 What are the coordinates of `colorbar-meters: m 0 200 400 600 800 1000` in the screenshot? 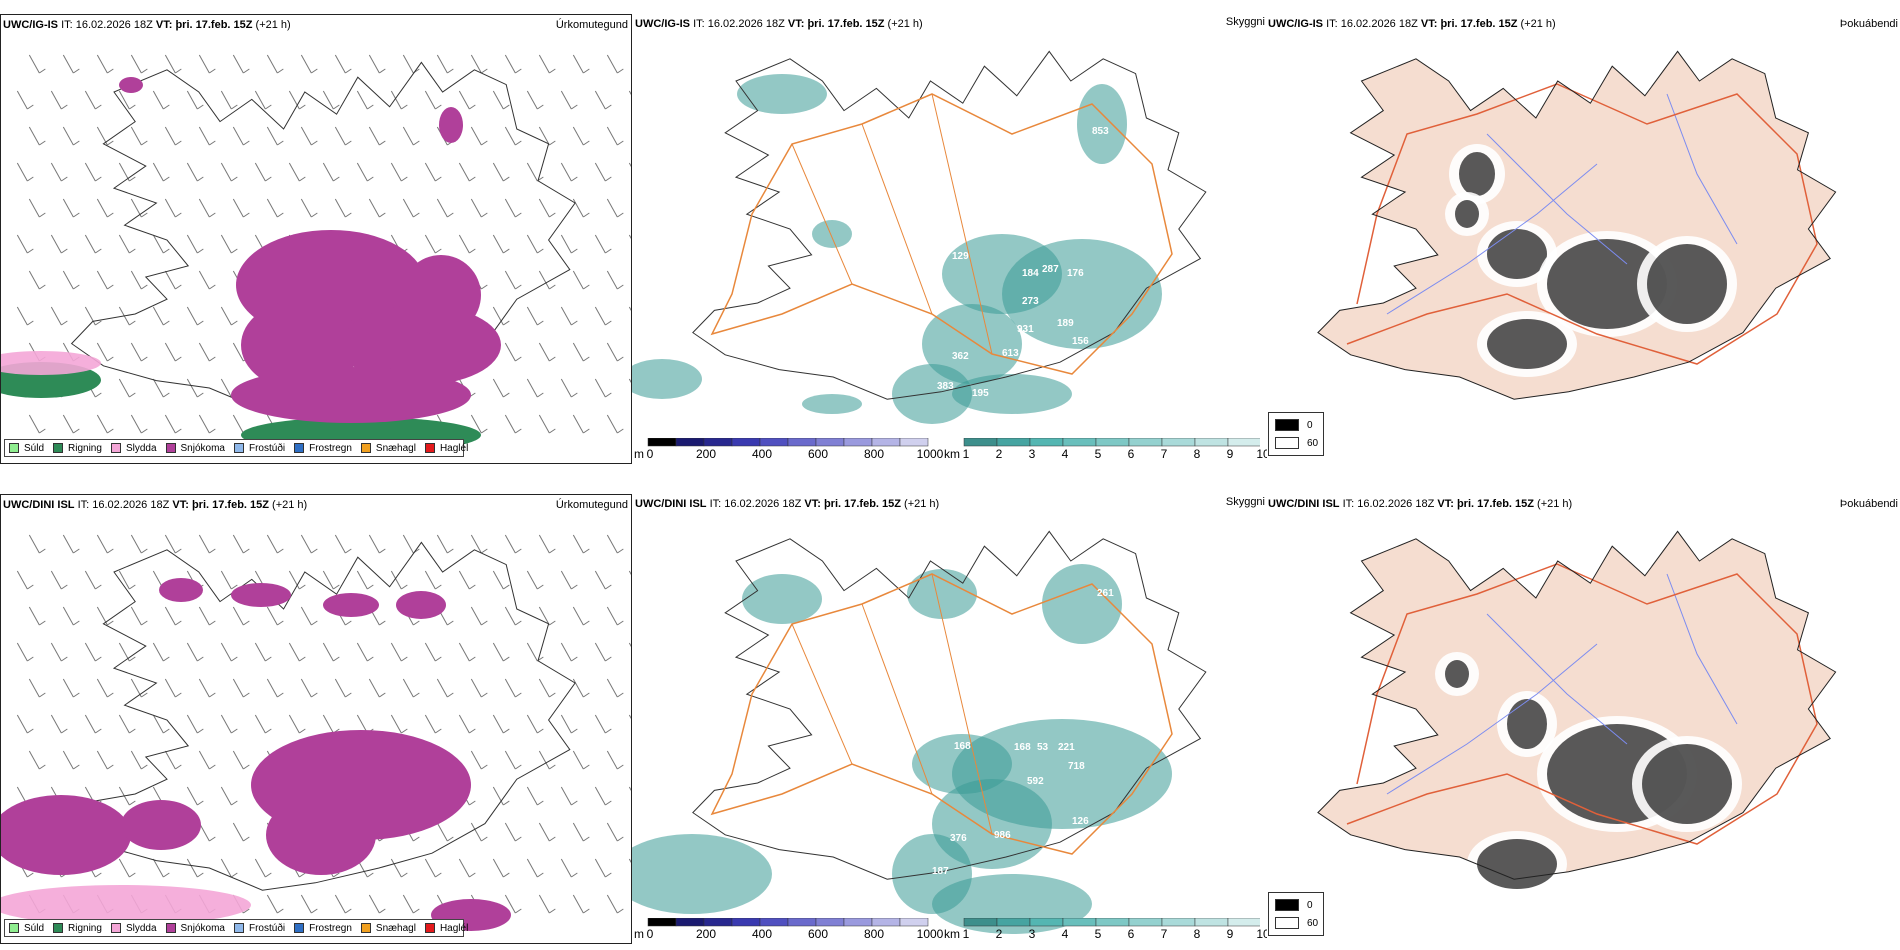 It's located at (788, 449).